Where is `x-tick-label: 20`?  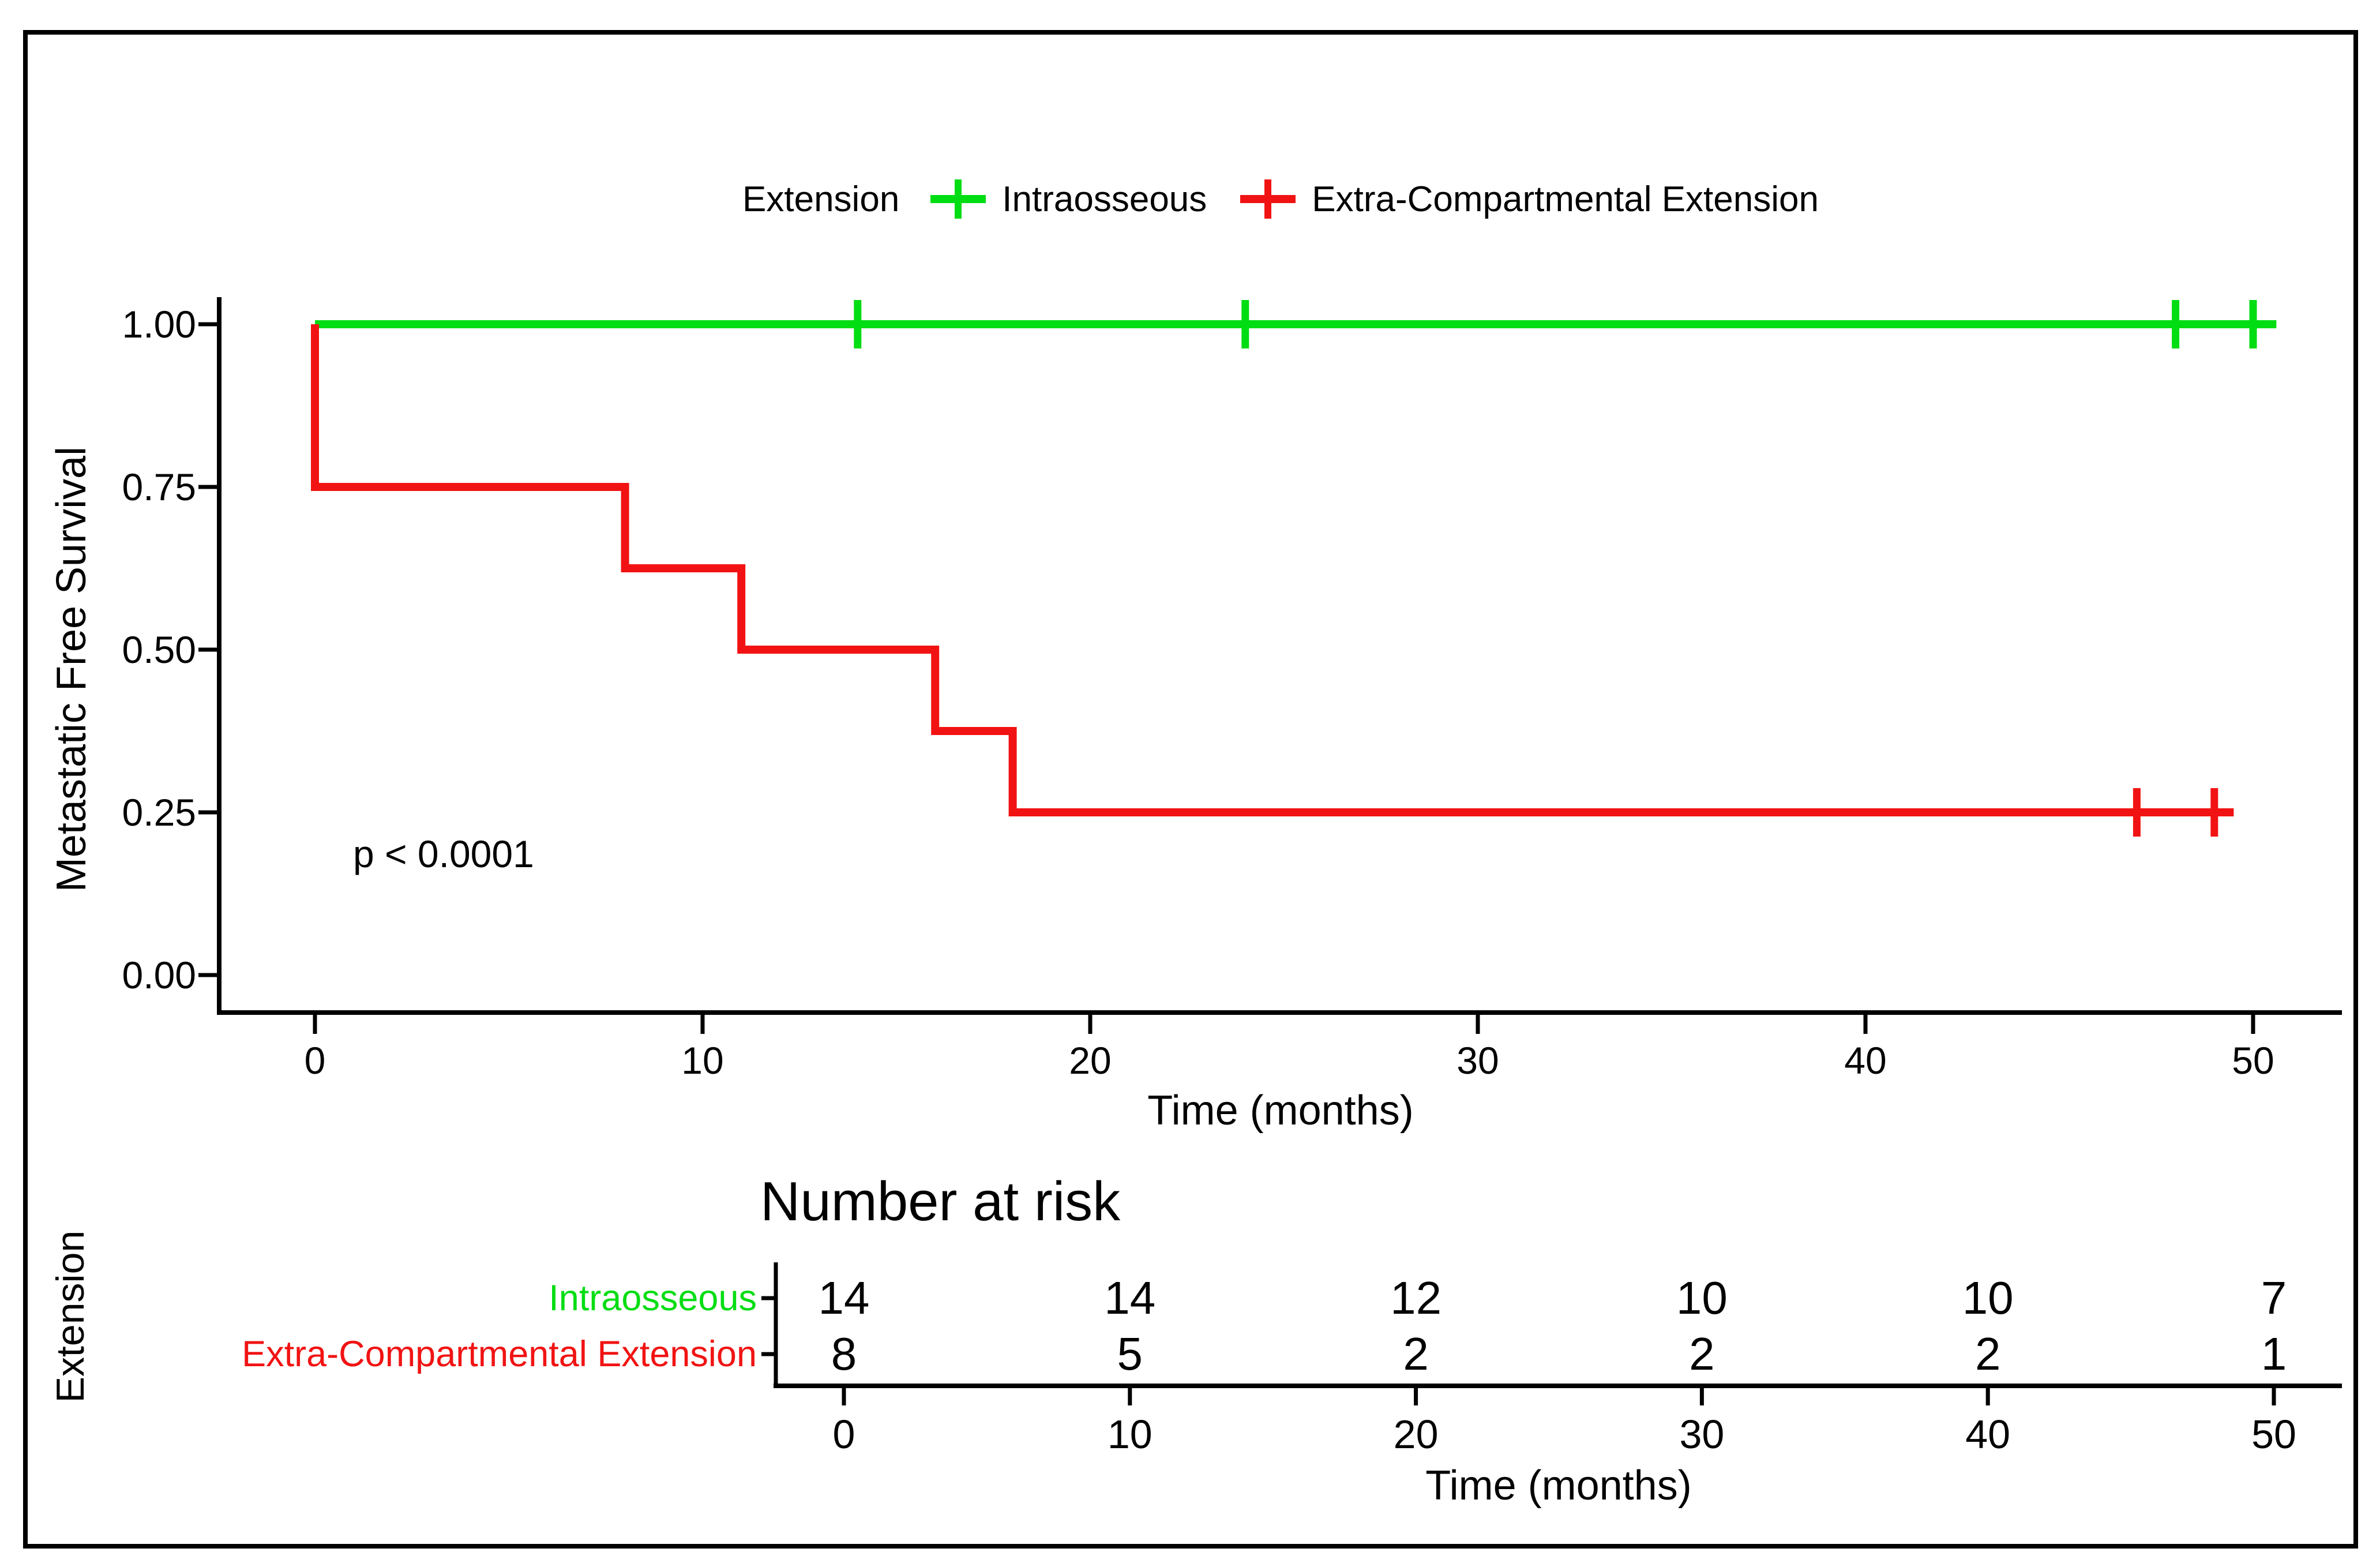
x-tick-label: 20 is located at coordinates (1090, 1060).